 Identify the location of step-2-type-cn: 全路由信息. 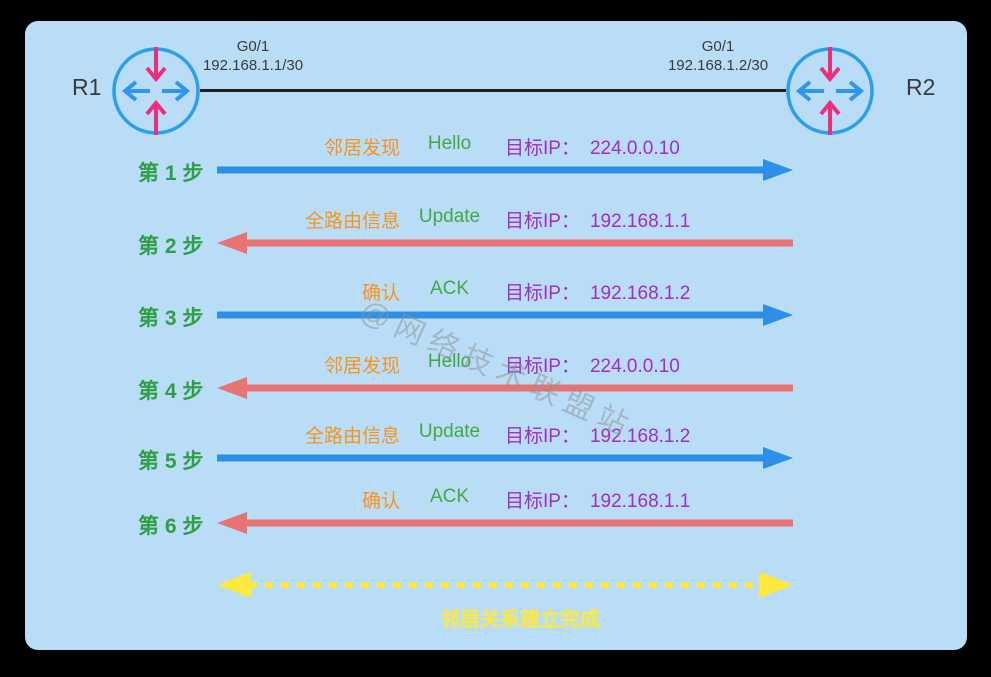
(352, 221).